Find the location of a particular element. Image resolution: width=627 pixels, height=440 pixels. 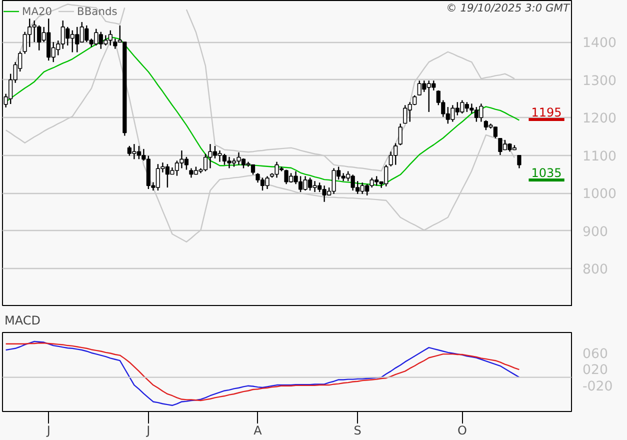

y-tick-label: 1400 is located at coordinates (599, 44).